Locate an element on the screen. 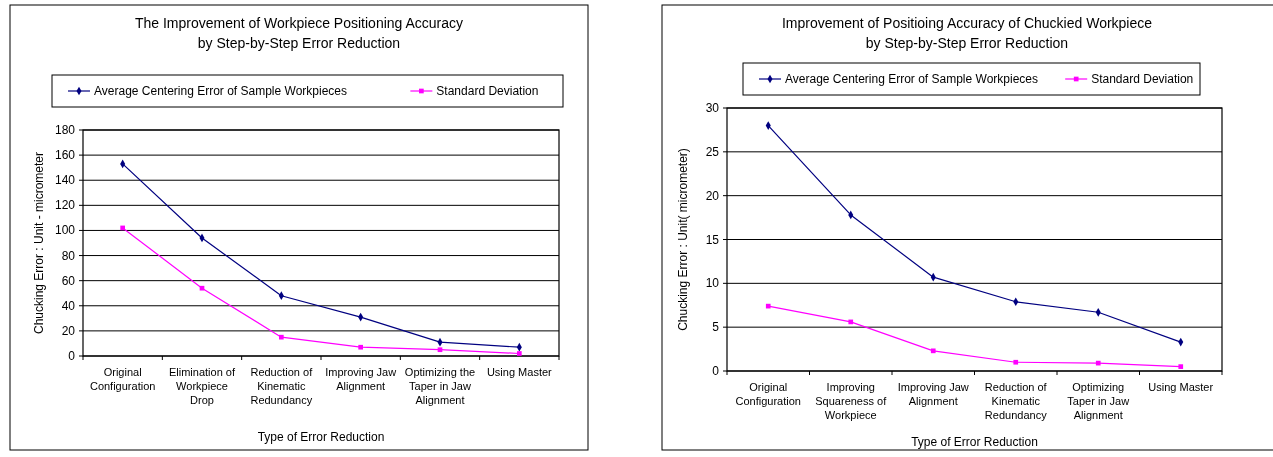  y-tick-label: 180 is located at coordinates (65, 130).